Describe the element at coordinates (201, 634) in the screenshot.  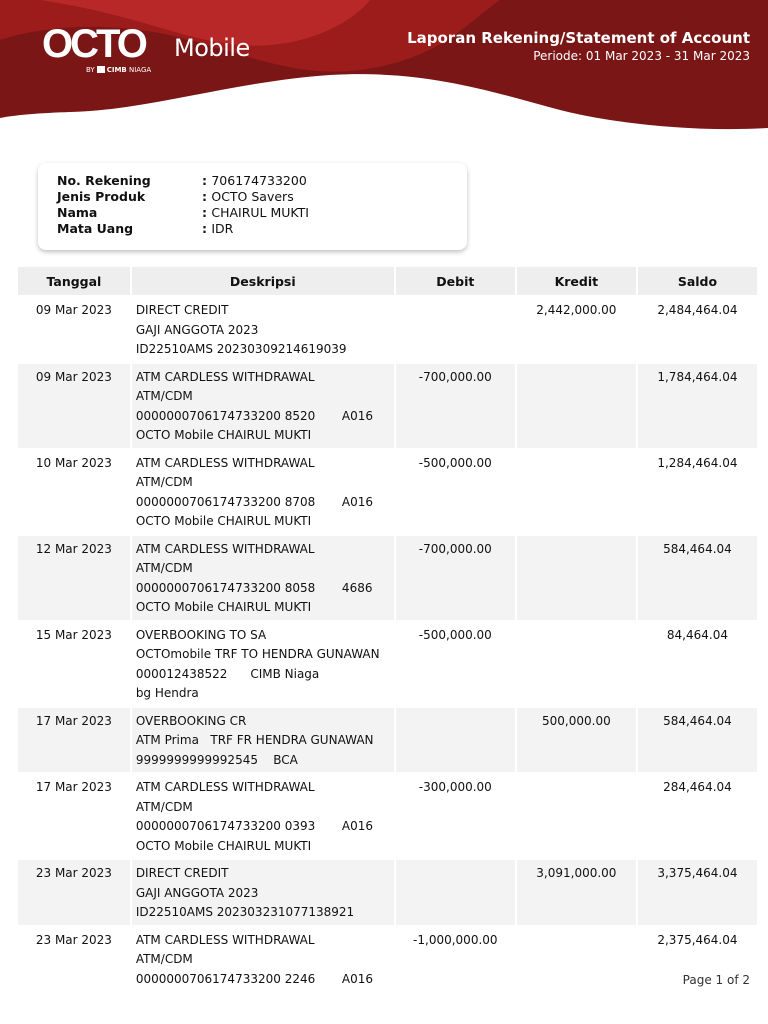
I see `description-line: OVERBOOKING TO SA` at that location.